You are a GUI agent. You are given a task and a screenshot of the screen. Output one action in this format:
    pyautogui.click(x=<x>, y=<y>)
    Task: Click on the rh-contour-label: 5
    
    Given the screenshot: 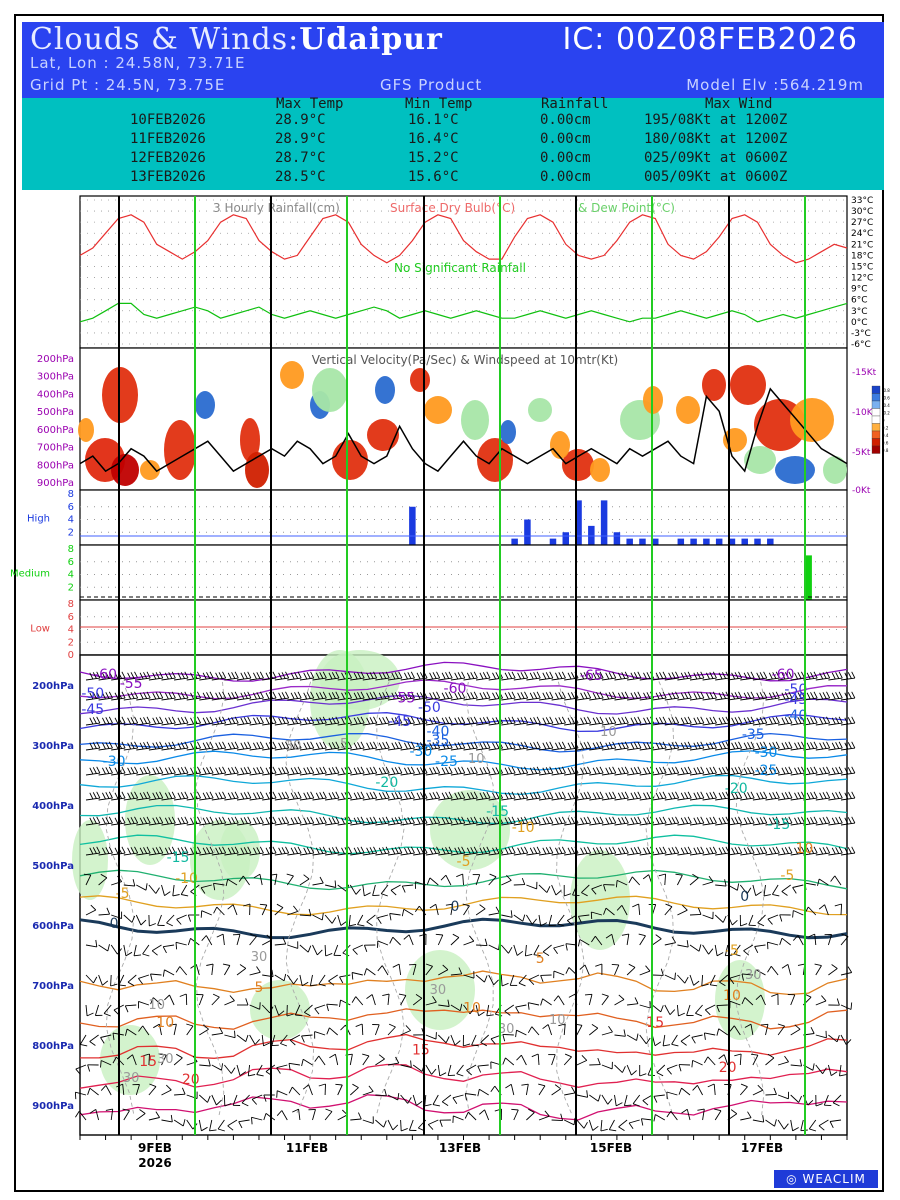 What is the action you would take?
    pyautogui.click(x=344, y=744)
    